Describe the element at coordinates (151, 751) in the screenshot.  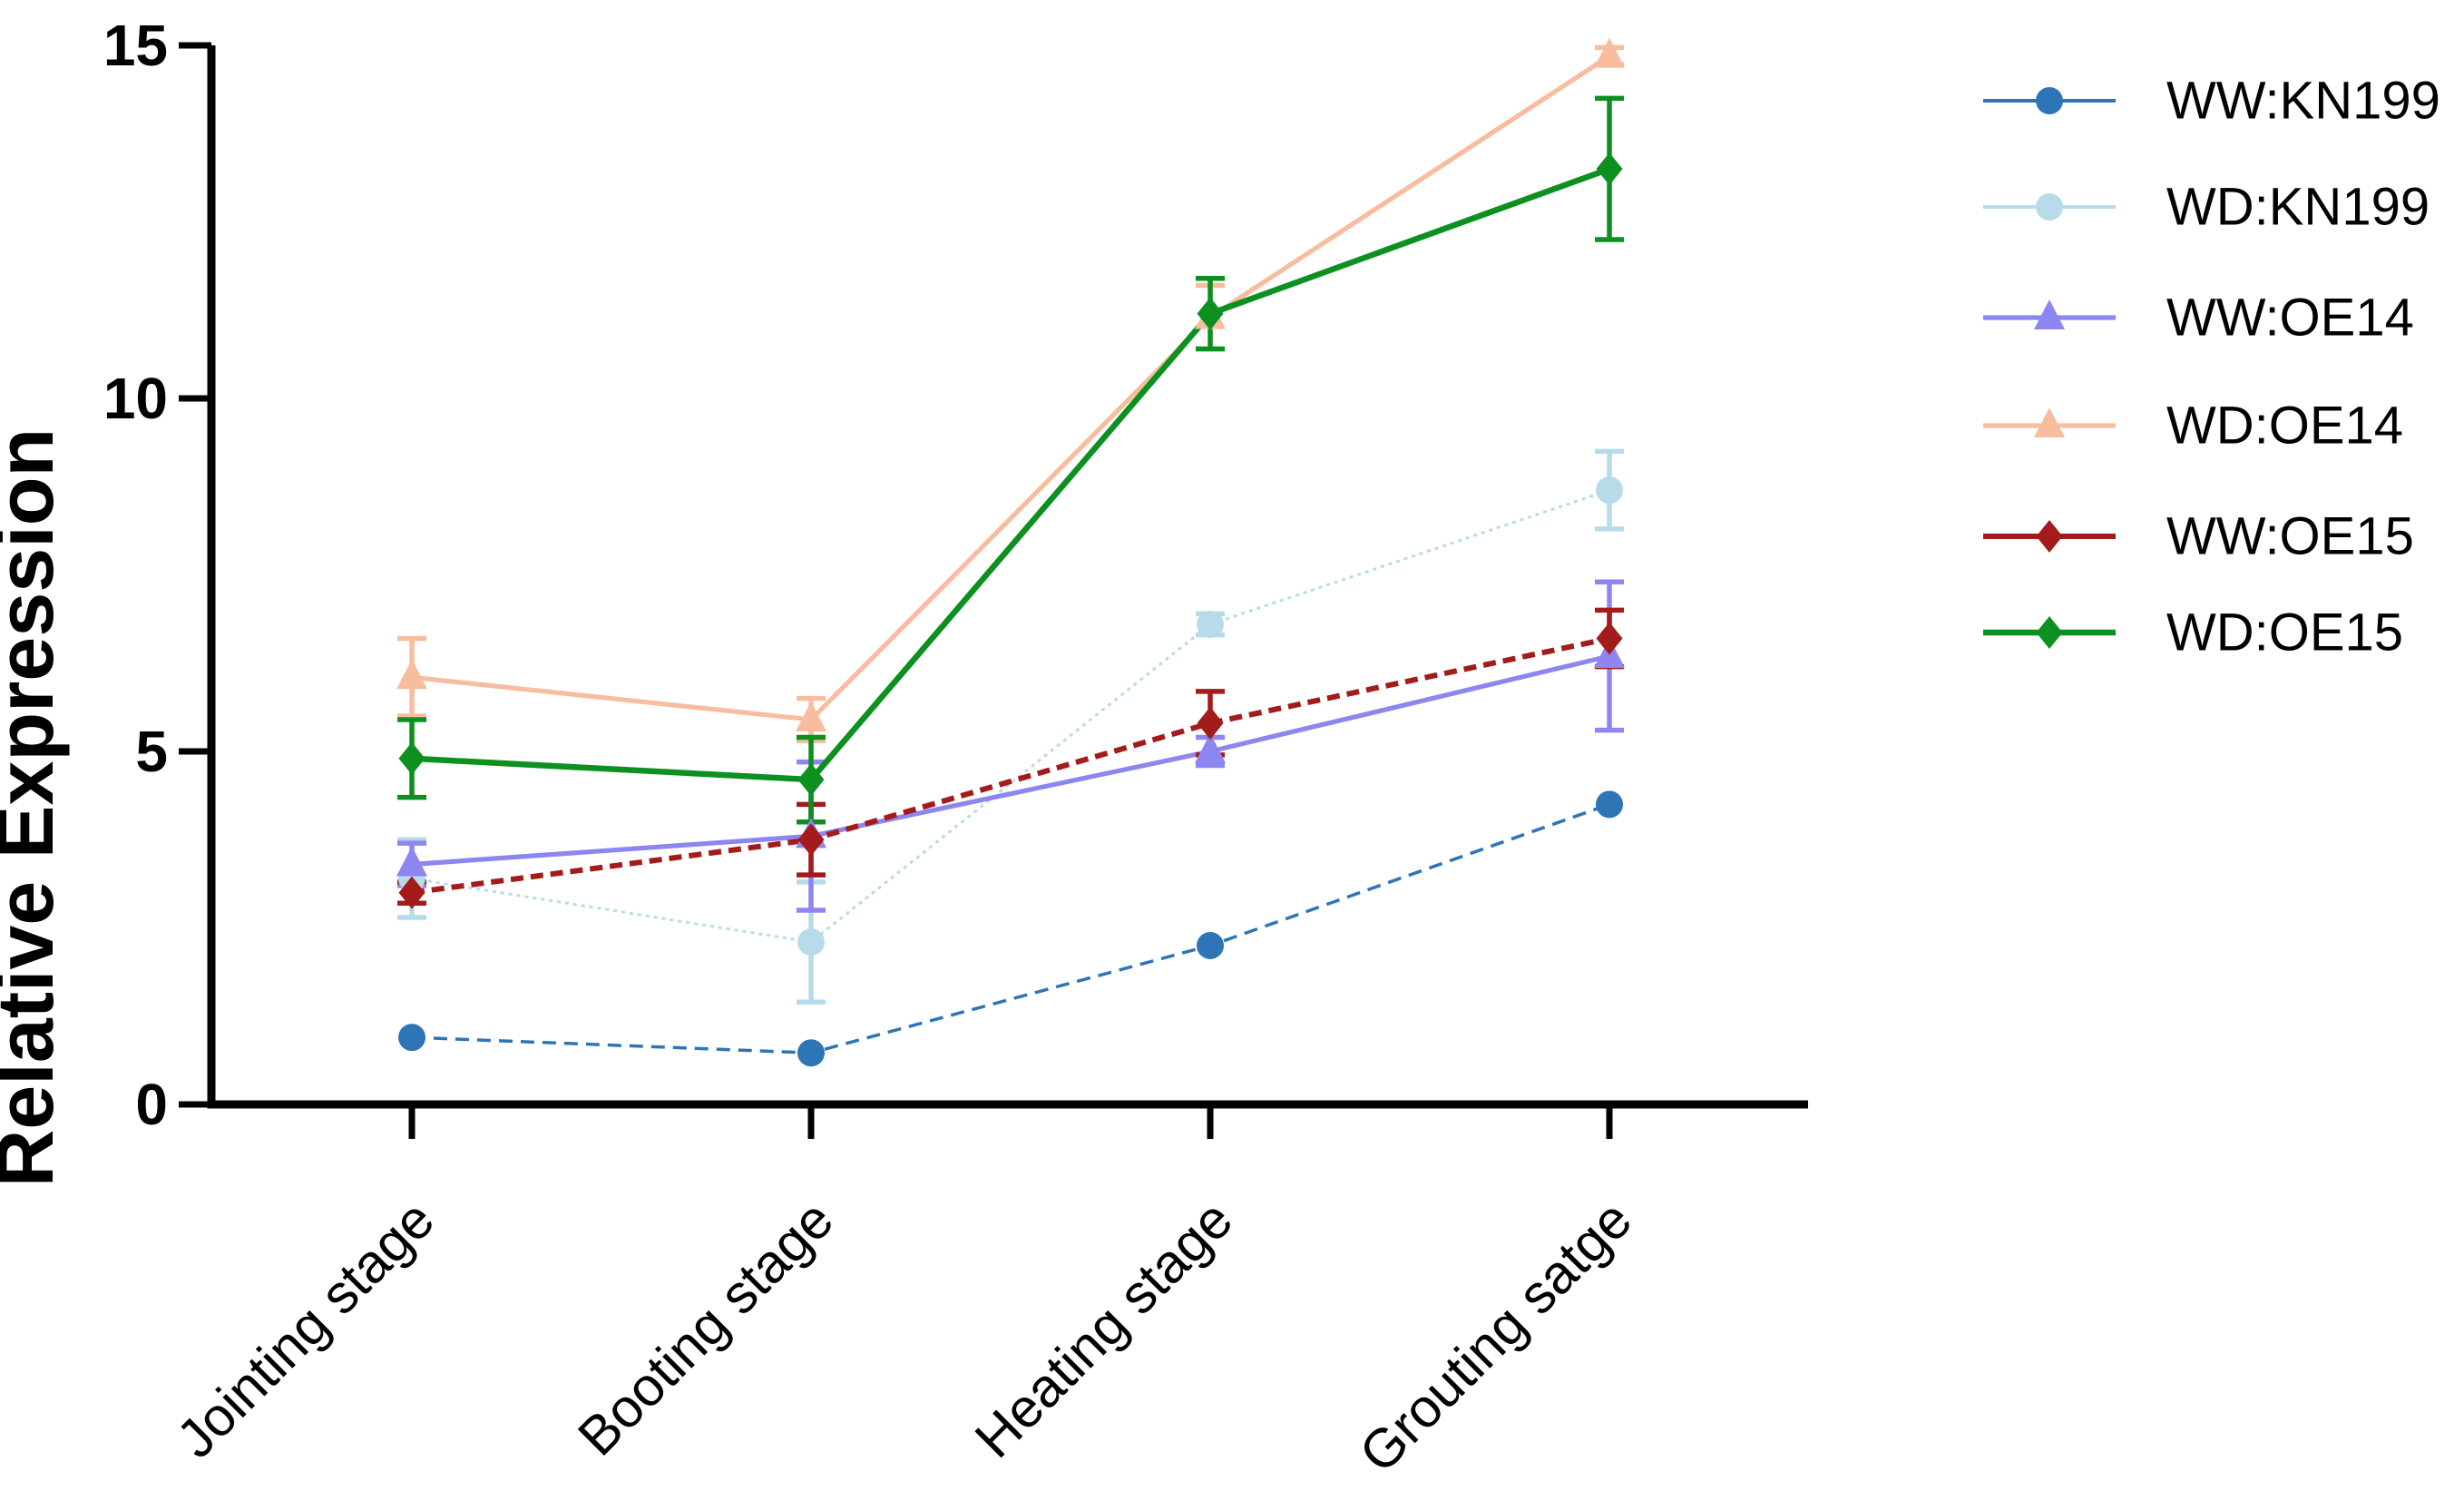
I see `y-tick-label: 5` at that location.